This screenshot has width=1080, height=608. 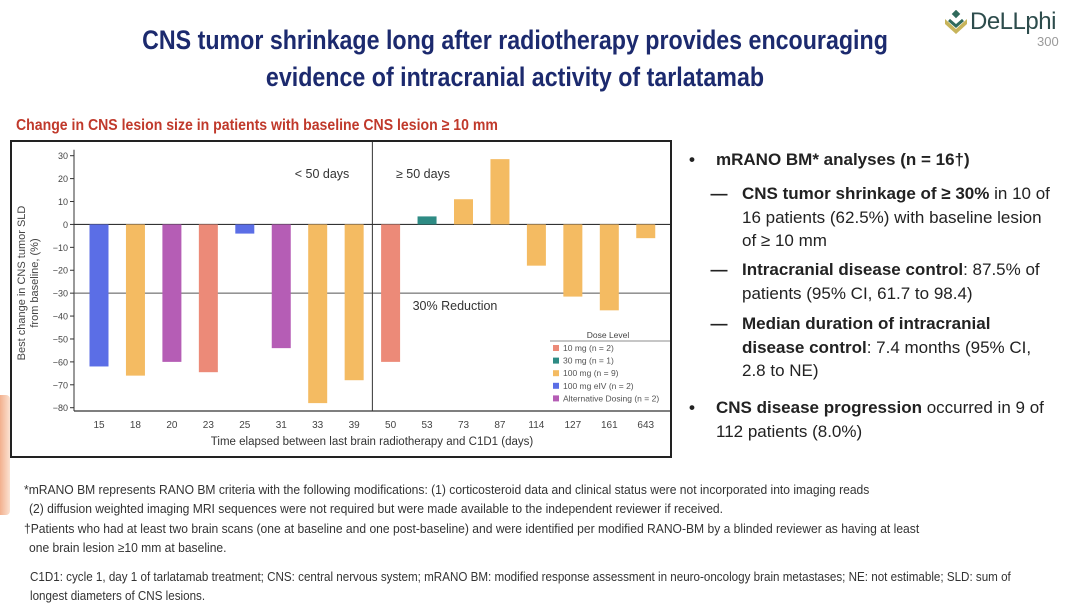 I want to click on legend-label: 100 mg (n = 9), so click(x=591, y=373).